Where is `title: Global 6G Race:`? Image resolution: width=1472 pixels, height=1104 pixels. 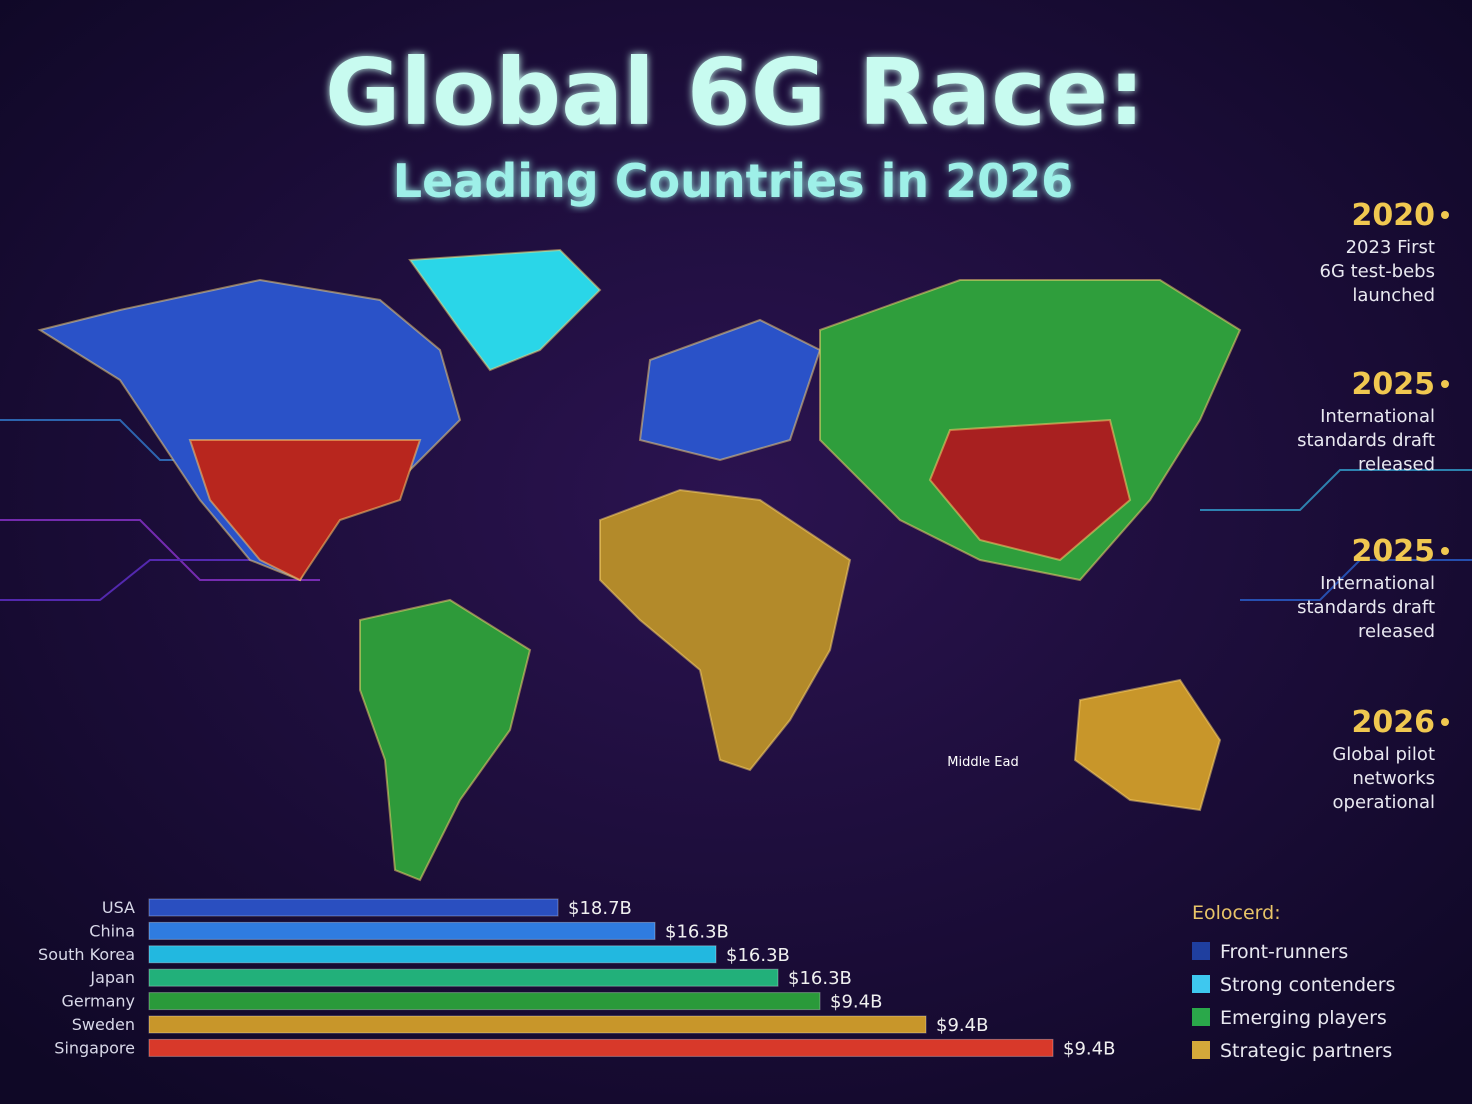 title: Global 6G Race: is located at coordinates (735, 92).